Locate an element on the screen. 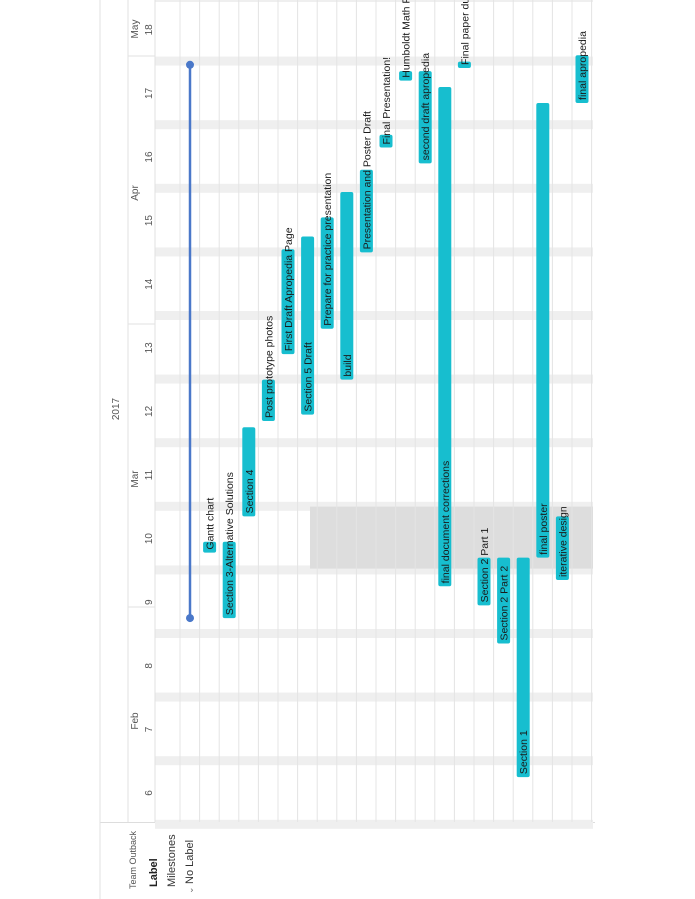 The image size is (695, 899). week-label: 11 is located at coordinates (149, 474).